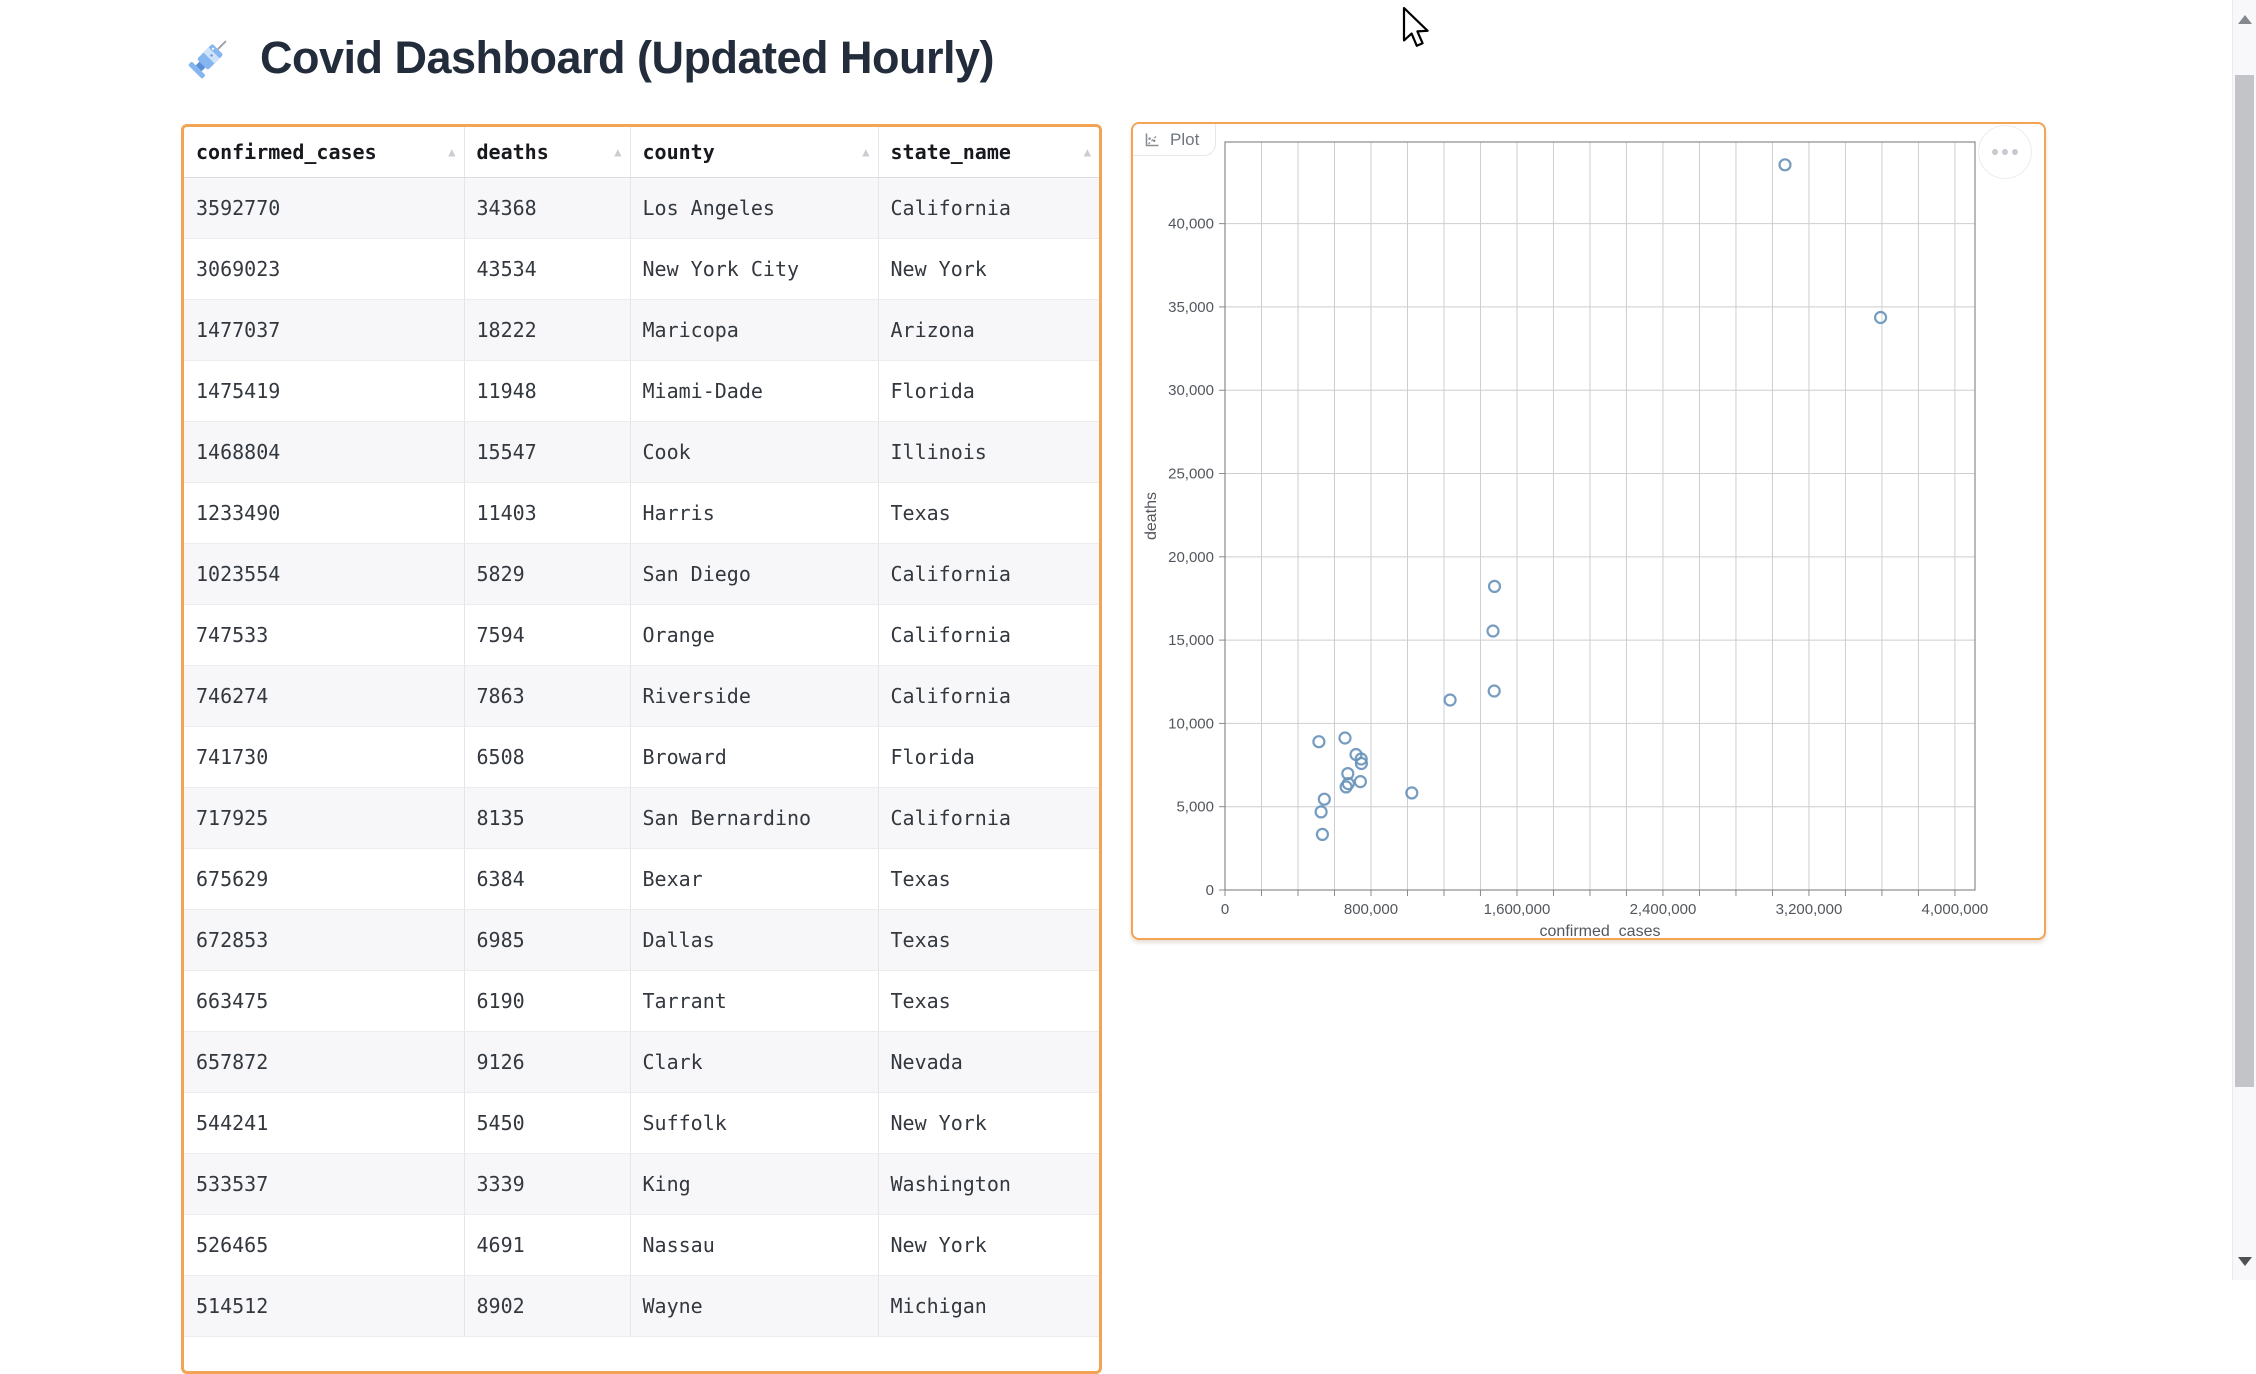 This screenshot has height=1374, width=2256. Describe the element at coordinates (988, 152) in the screenshot. I see `column-header-state_name: state_name ▲` at that location.